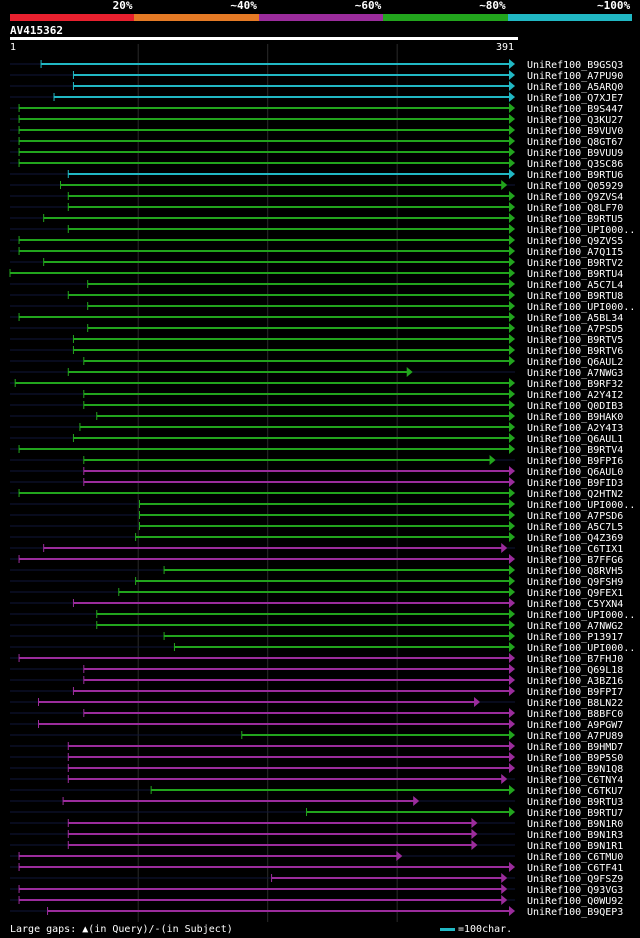 The width and height of the screenshot is (640, 938). I want to click on hit-label: UniRef100_B9RTU4, so click(575, 274).